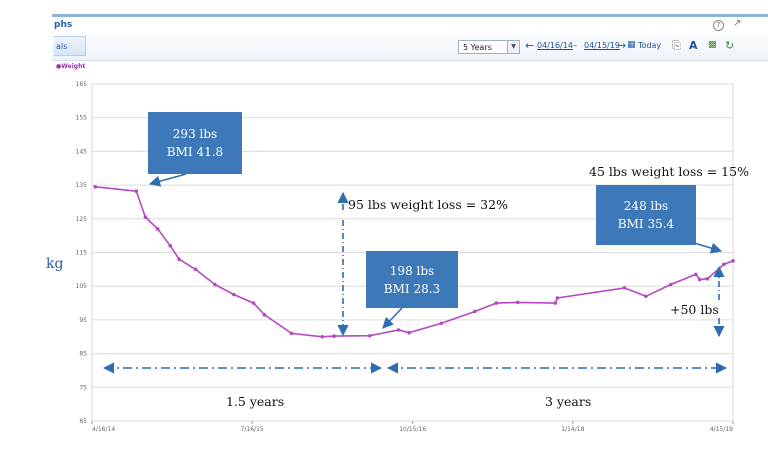 This screenshot has width=768, height=453. I want to click on y-tick-label: 75, so click(83, 387).